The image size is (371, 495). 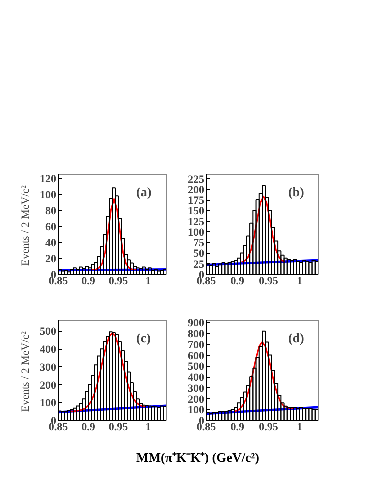 I want to click on annotation: (b), so click(x=296, y=192).